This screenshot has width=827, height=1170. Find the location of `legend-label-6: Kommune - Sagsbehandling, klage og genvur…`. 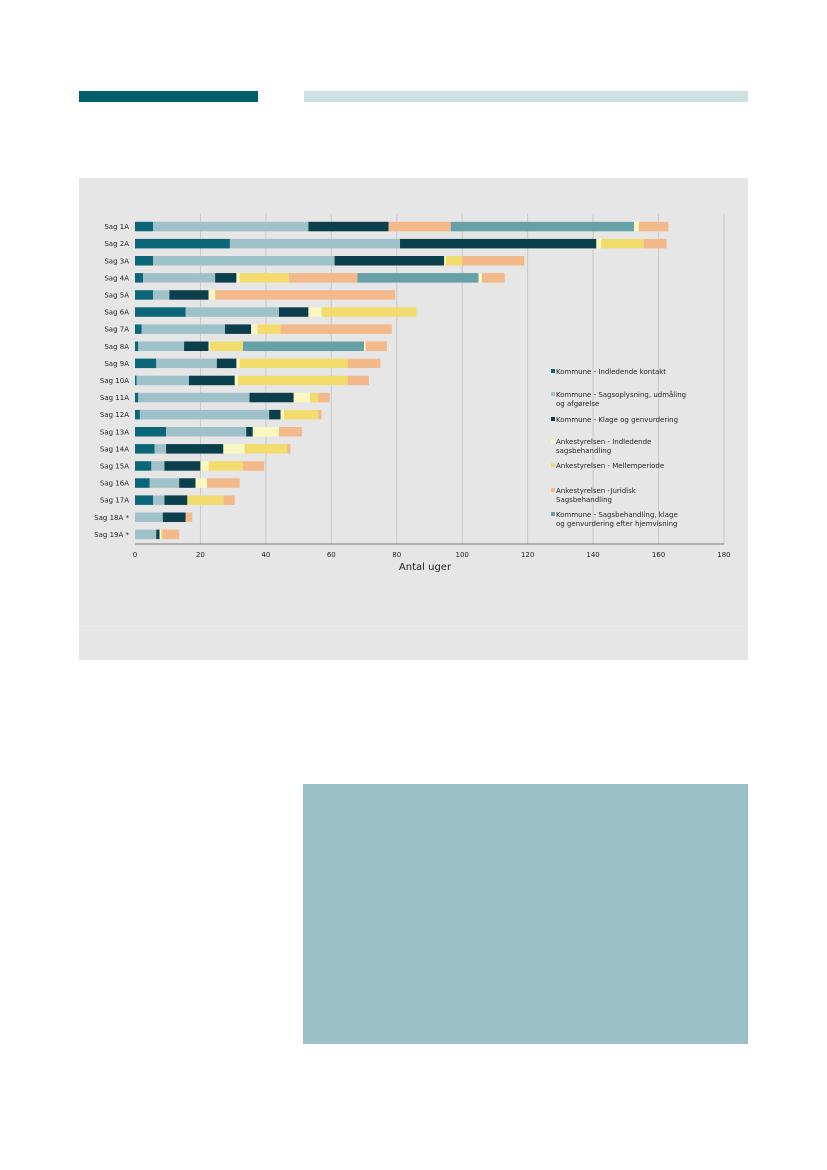

legend-label-6: Kommune - Sagsbehandling, klage og genvur… is located at coordinates (617, 519).